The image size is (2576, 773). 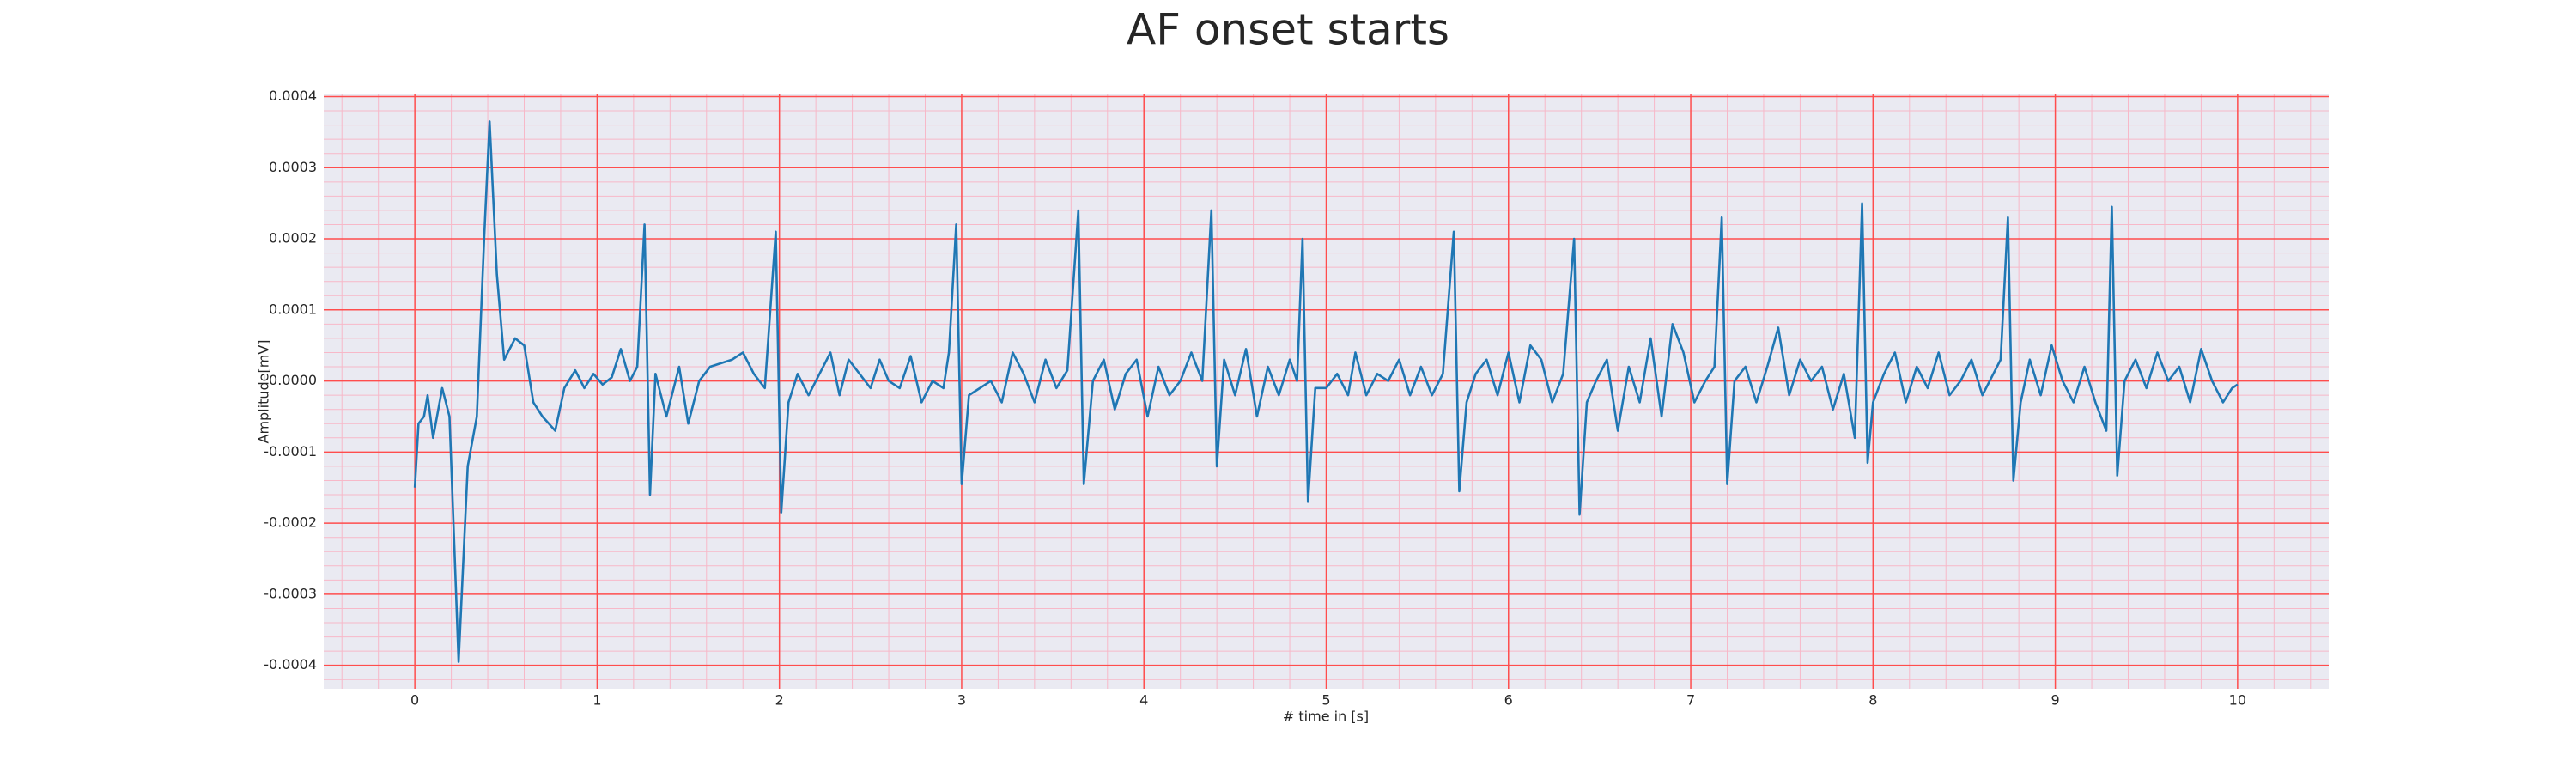 What do you see at coordinates (291, 593) in the screenshot?
I see `y-tick-label: -0.0003` at bounding box center [291, 593].